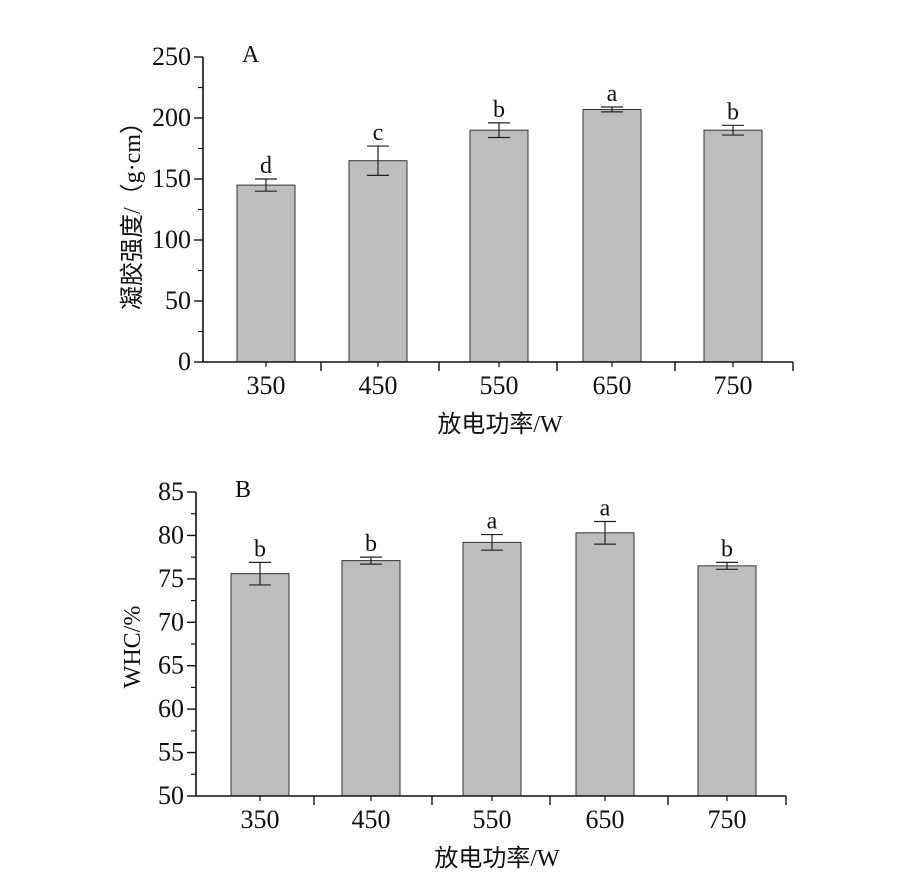 The width and height of the screenshot is (900, 890). Describe the element at coordinates (733, 385) in the screenshot. I see `panel-a-x-tick-label: 750` at that location.